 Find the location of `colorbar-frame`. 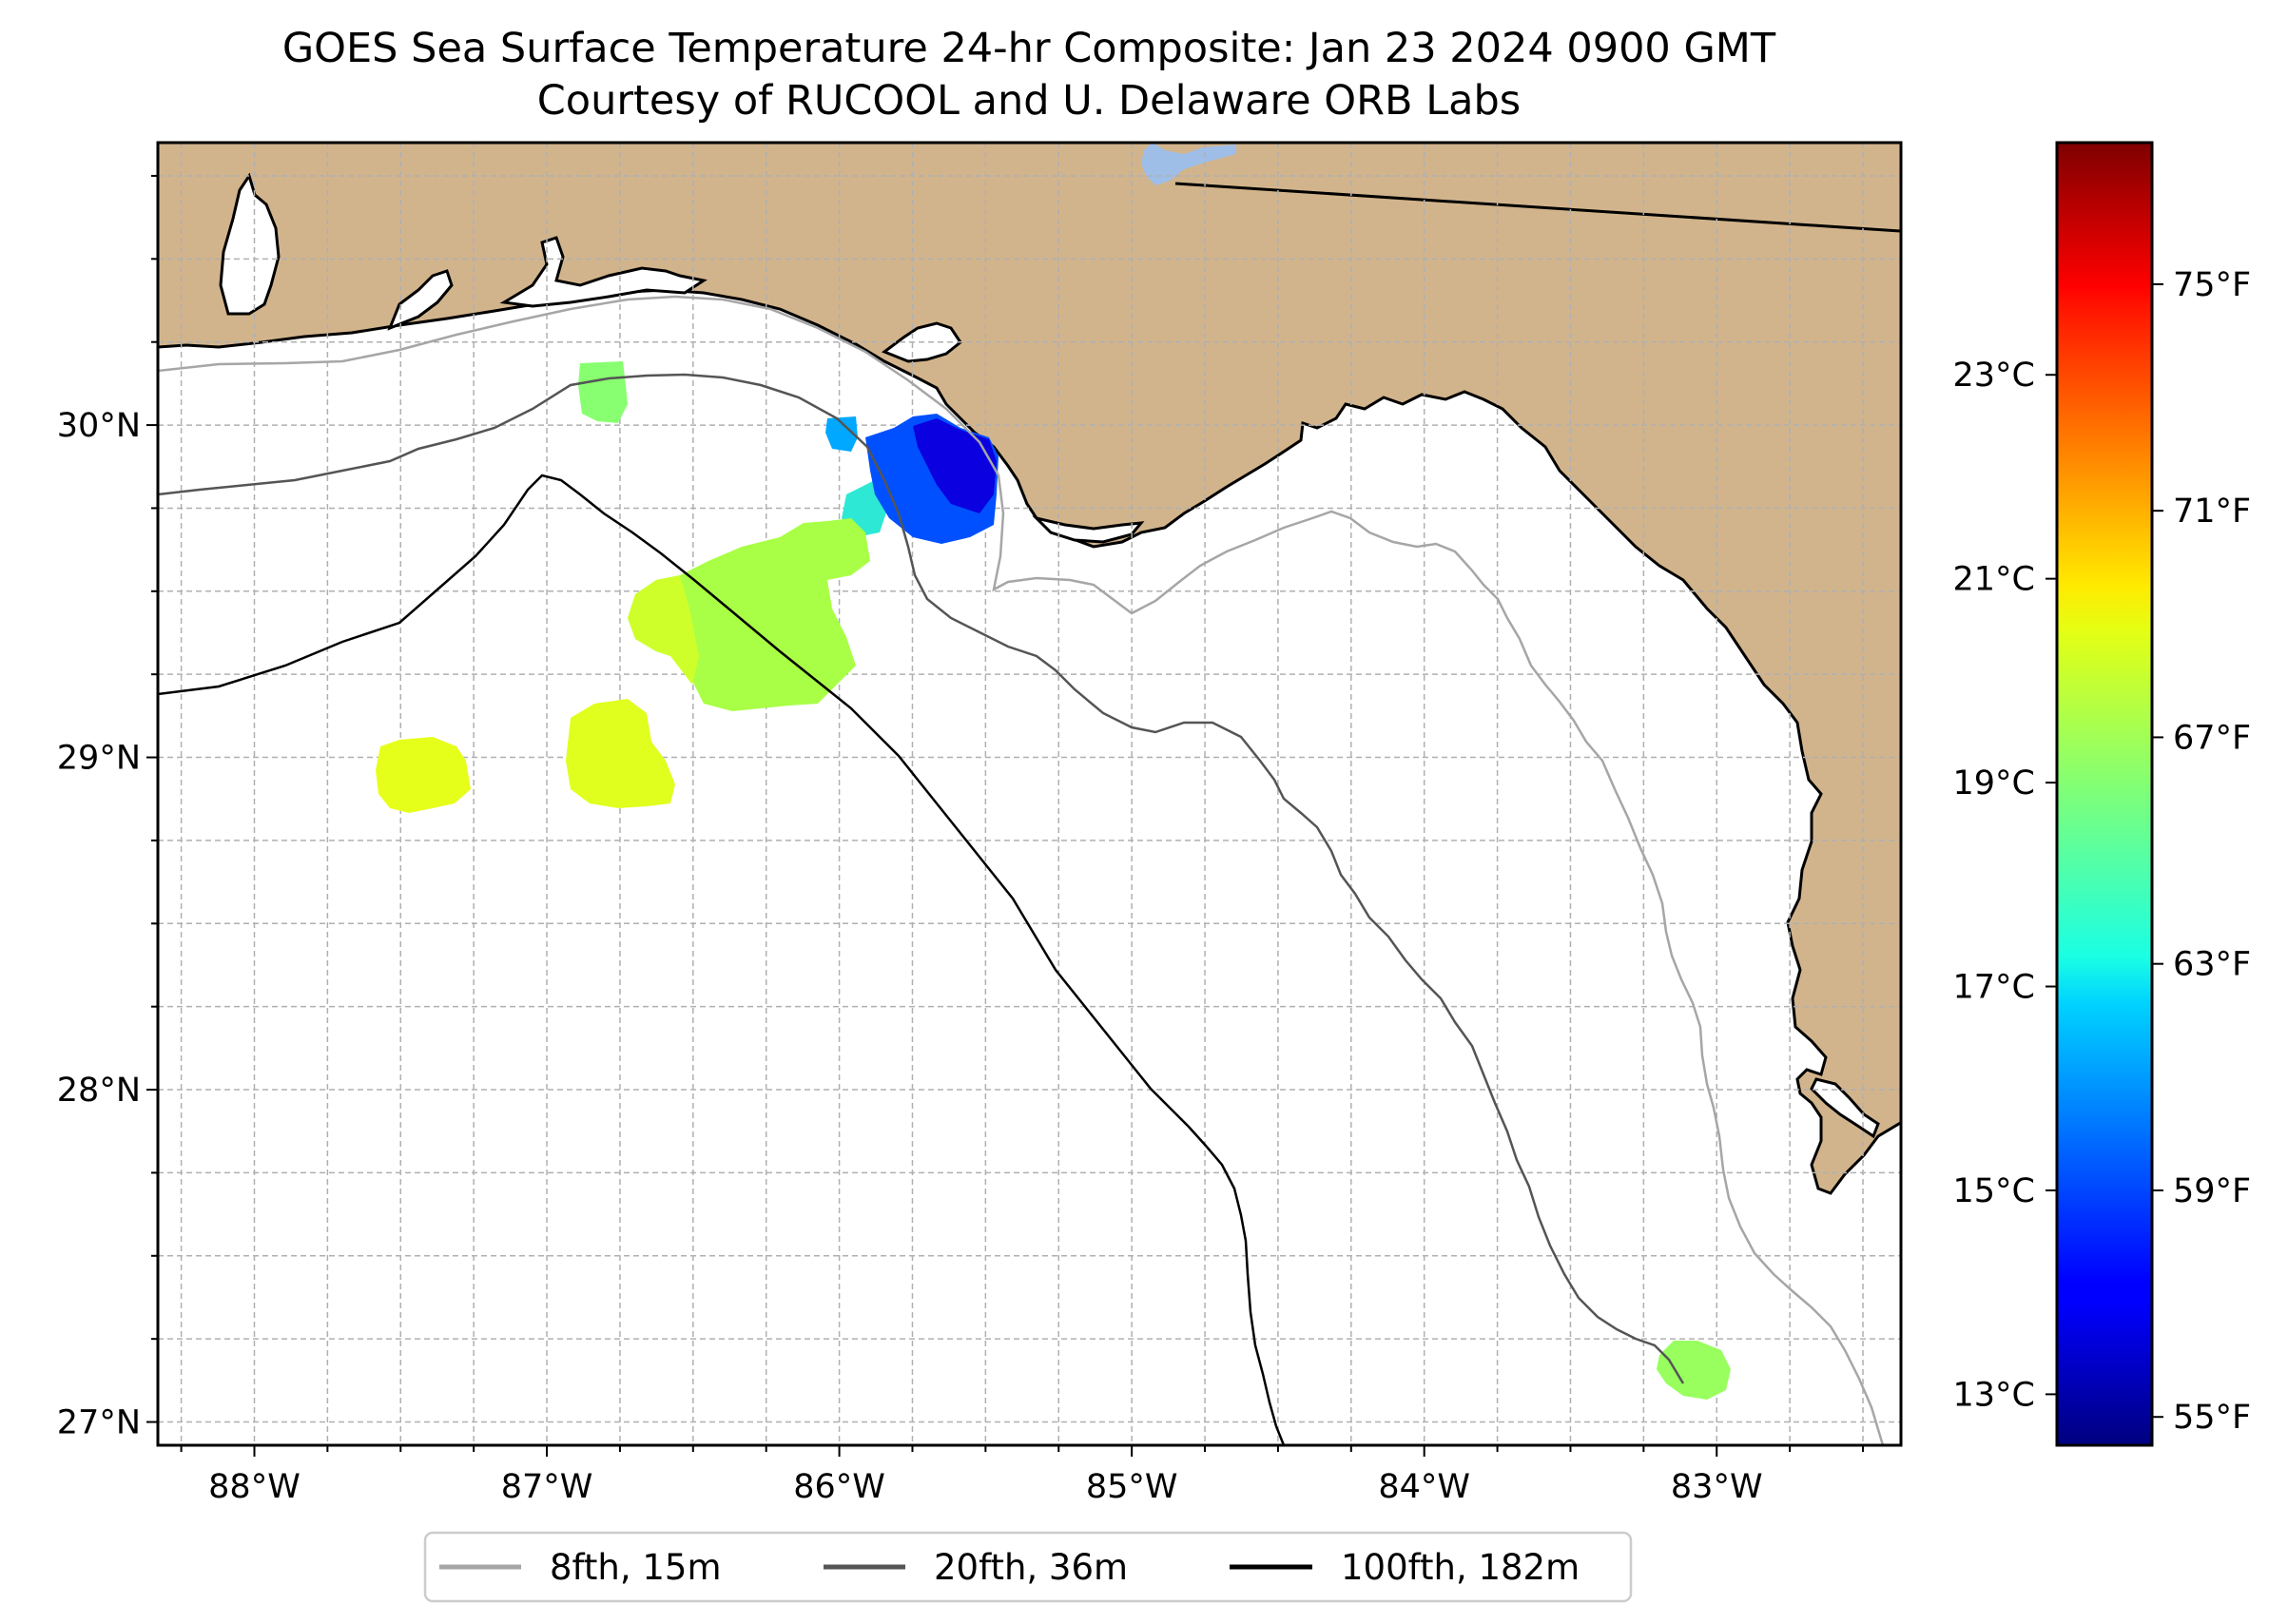

colorbar-frame is located at coordinates (2105, 794).